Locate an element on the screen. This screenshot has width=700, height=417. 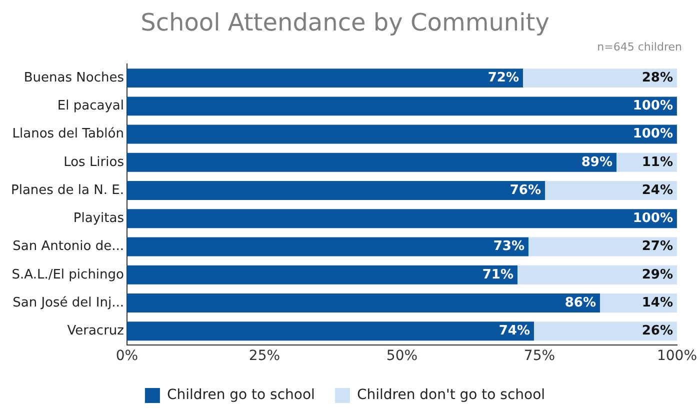
y-tick-label: Los Lirios is located at coordinates (94, 162).